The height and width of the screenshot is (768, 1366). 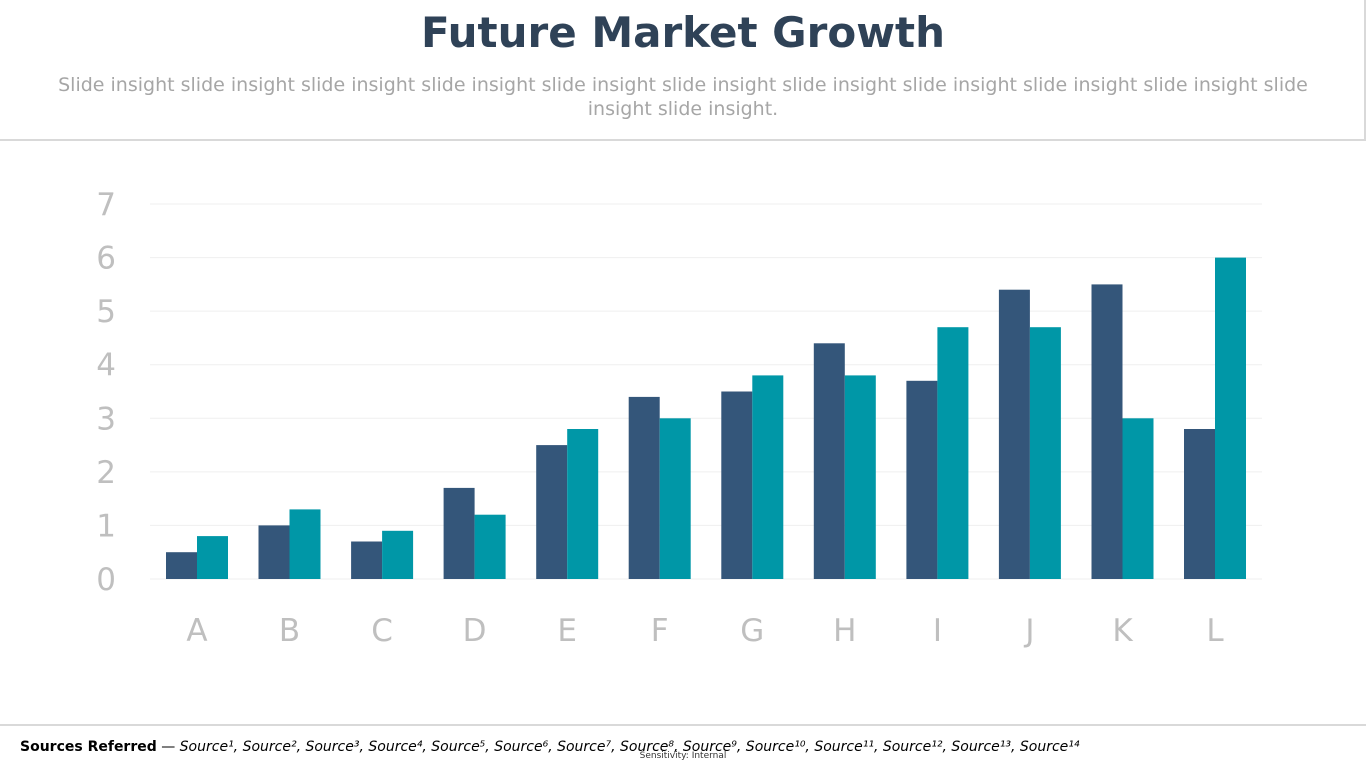 What do you see at coordinates (181, 565) in the screenshot?
I see `bar-series1-A` at bounding box center [181, 565].